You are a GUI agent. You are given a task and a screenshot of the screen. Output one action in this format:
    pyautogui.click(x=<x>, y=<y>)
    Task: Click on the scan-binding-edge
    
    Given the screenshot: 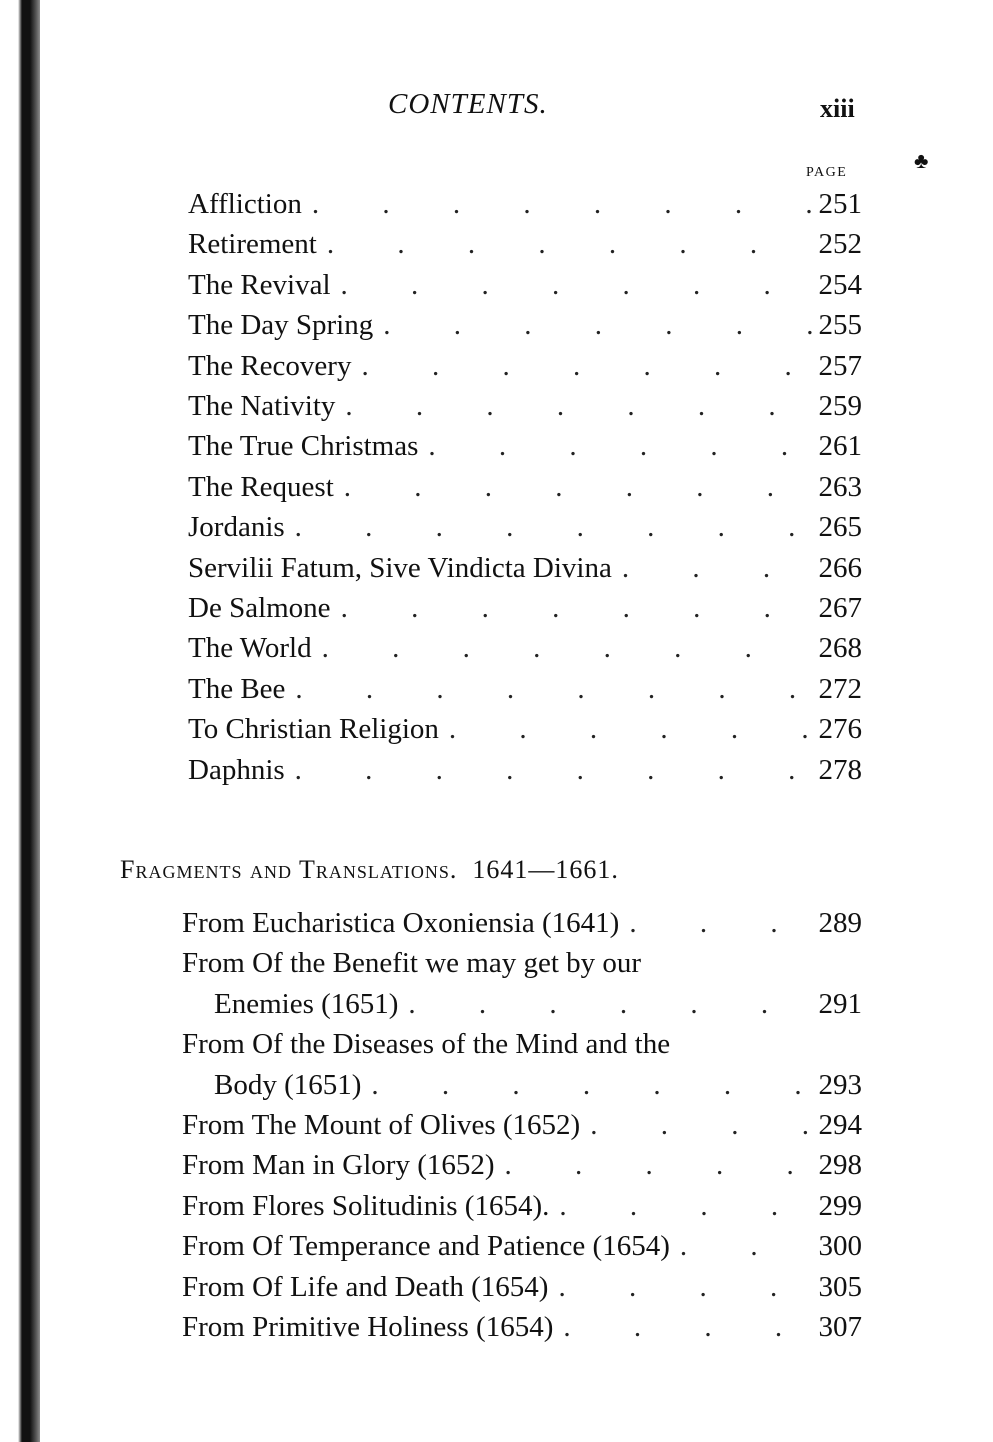 What is the action you would take?
    pyautogui.click(x=20, y=721)
    